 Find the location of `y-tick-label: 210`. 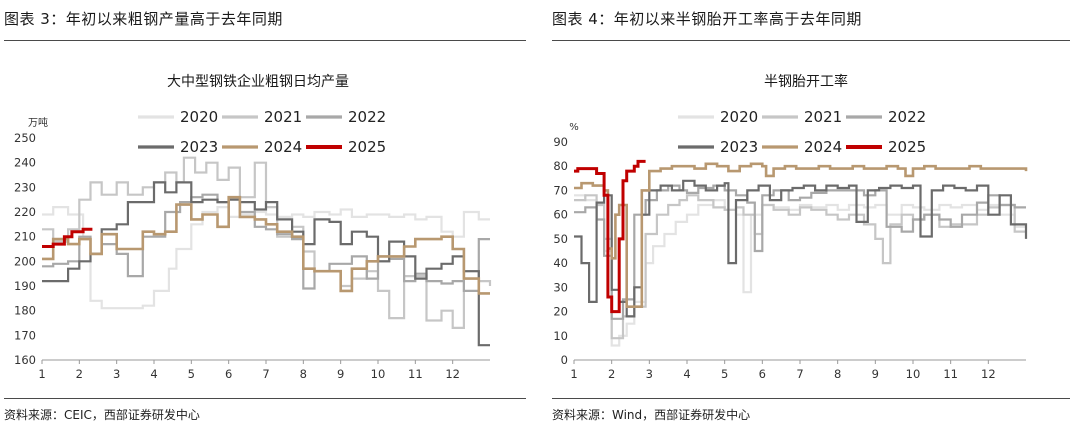

y-tick-label: 210 is located at coordinates (25, 237).